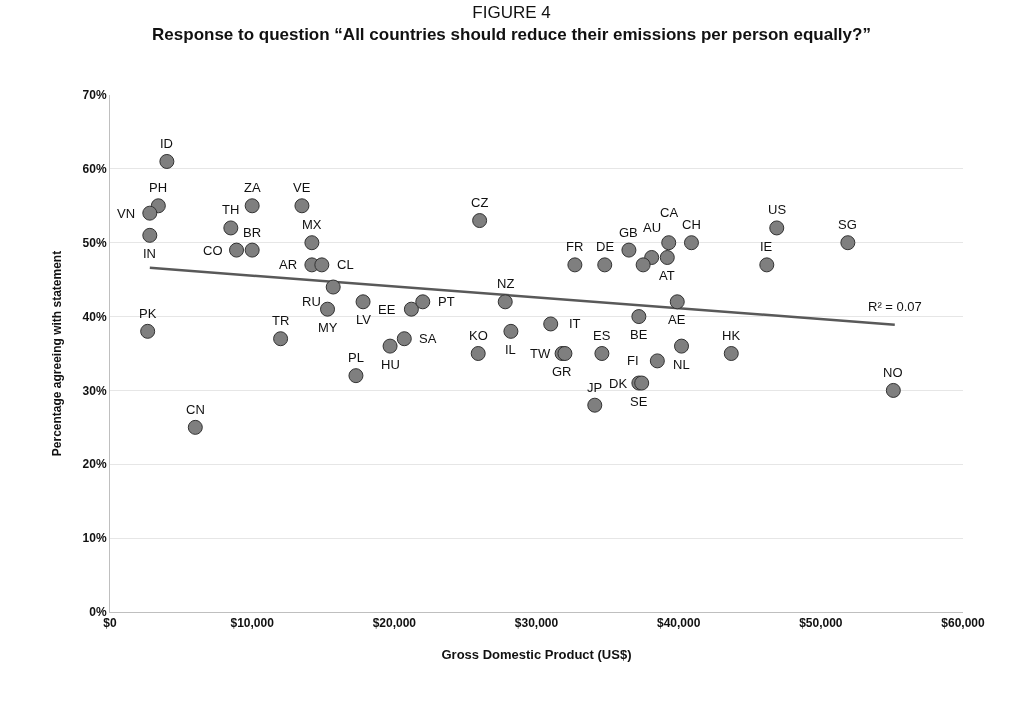  What do you see at coordinates (252, 187) in the screenshot?
I see `annotation: ZA` at bounding box center [252, 187].